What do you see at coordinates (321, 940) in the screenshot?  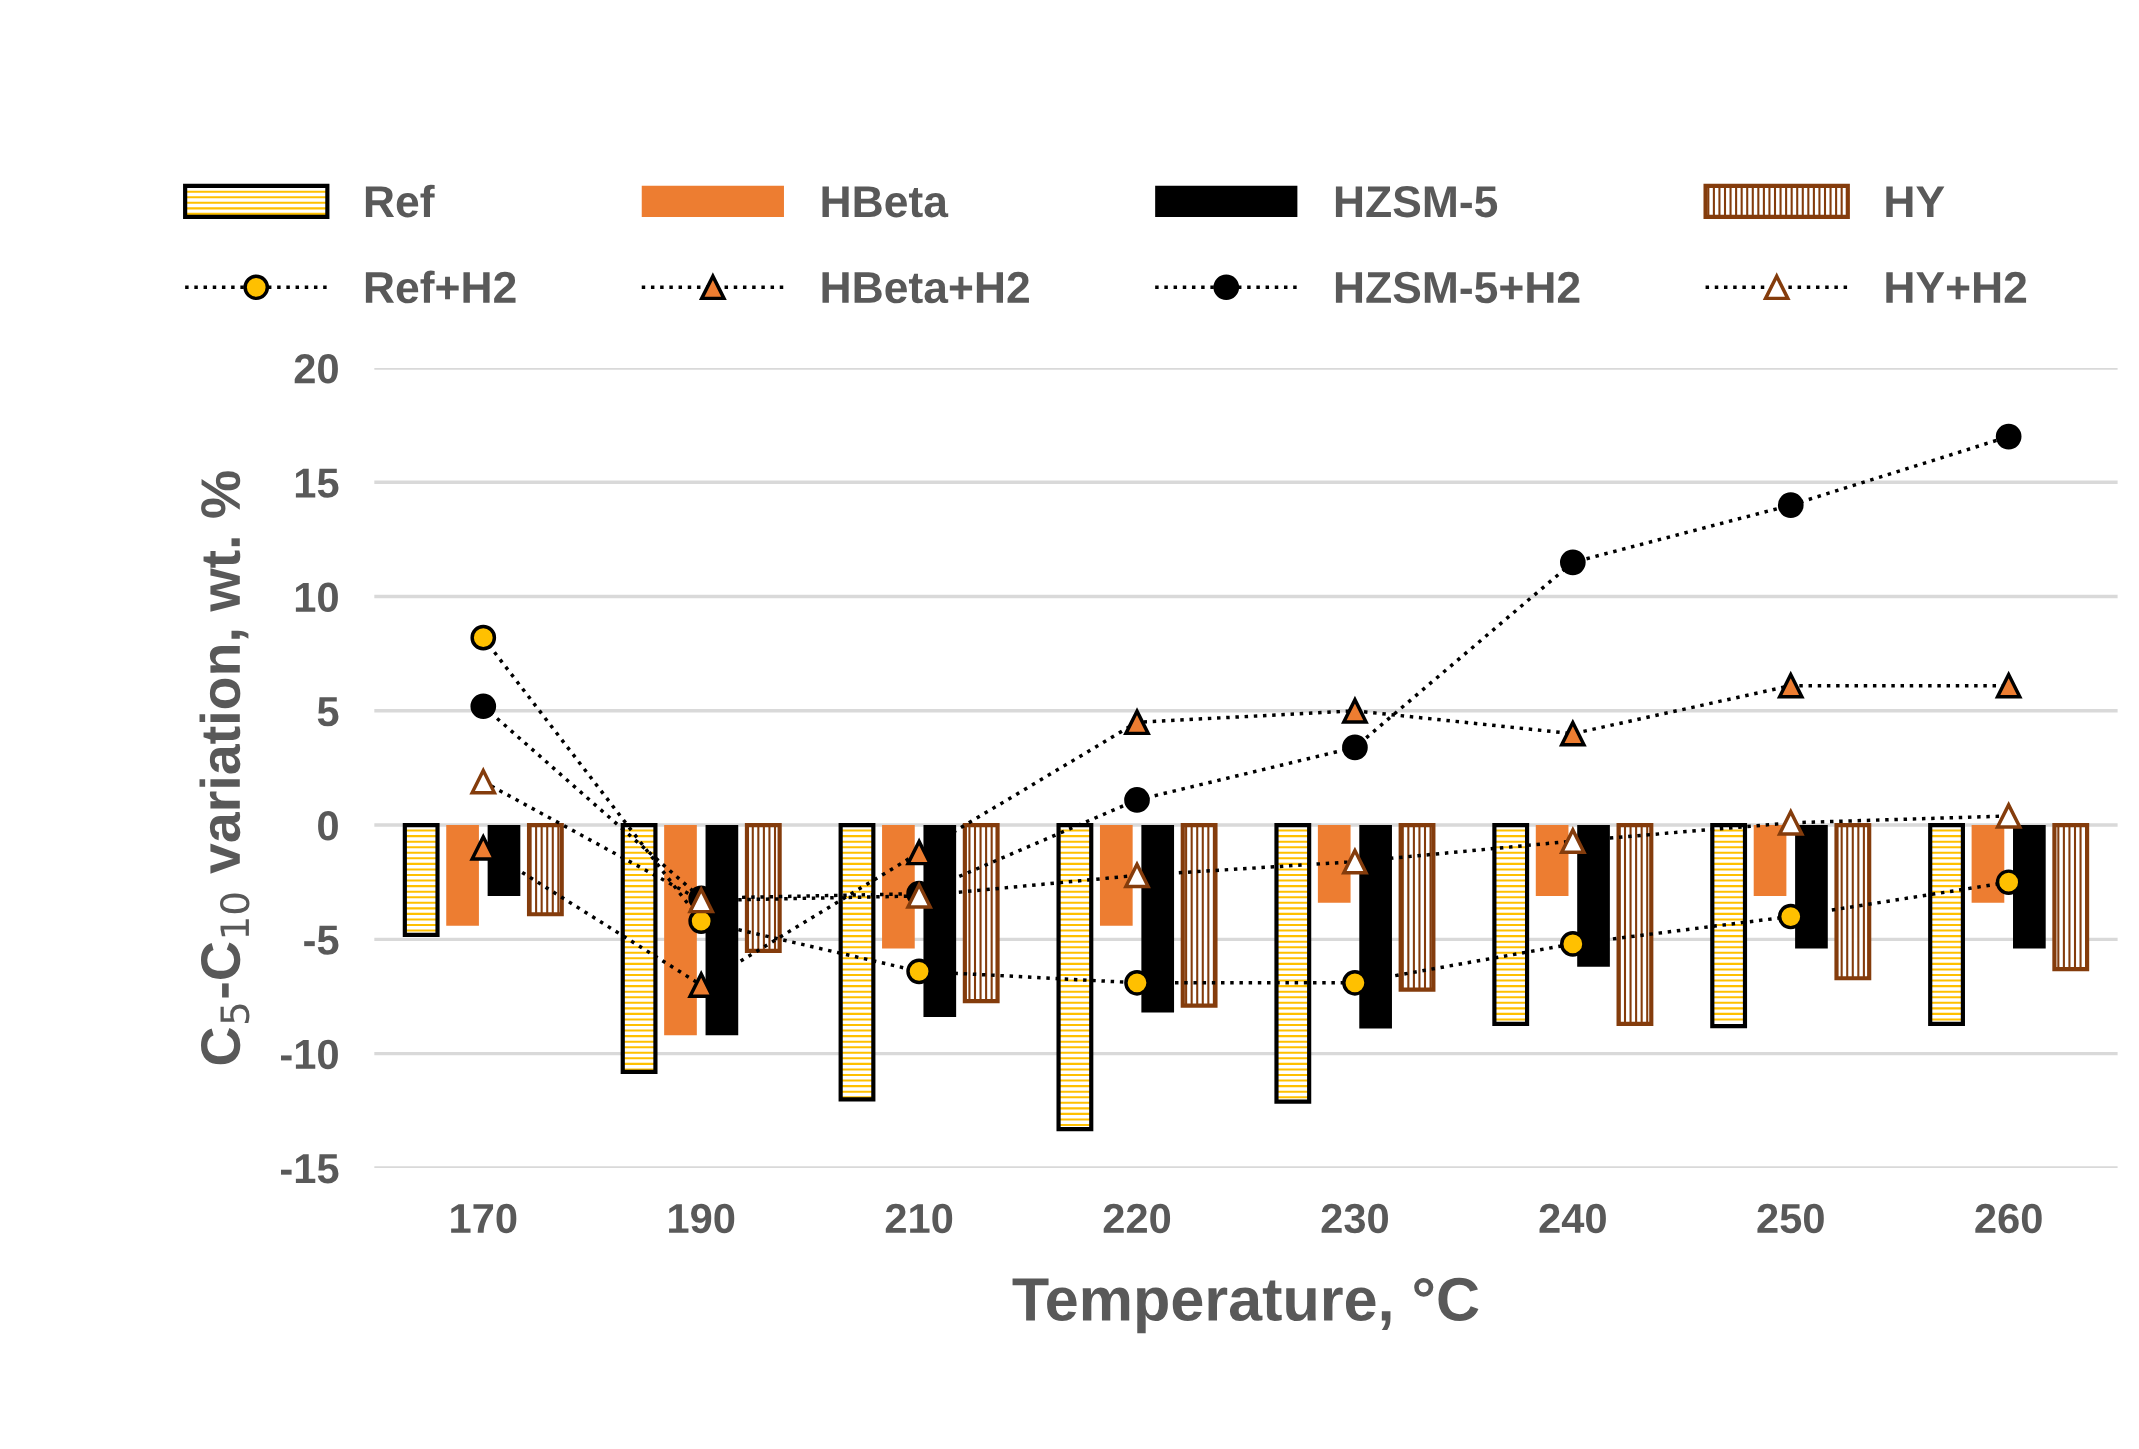 I see `y-tick-label: -5` at bounding box center [321, 940].